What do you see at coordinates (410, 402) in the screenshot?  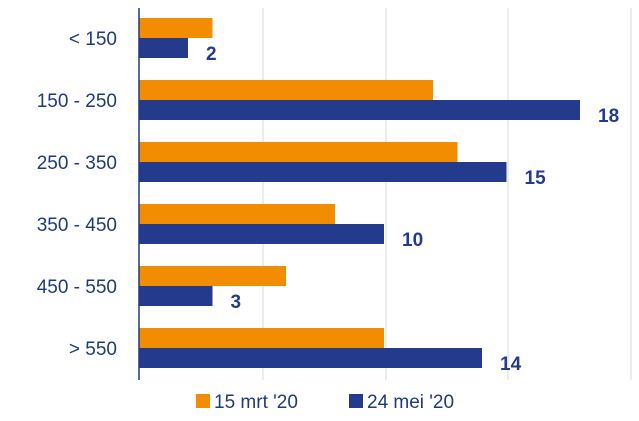 I see `legend-label-mei: 24 mei '20` at bounding box center [410, 402].